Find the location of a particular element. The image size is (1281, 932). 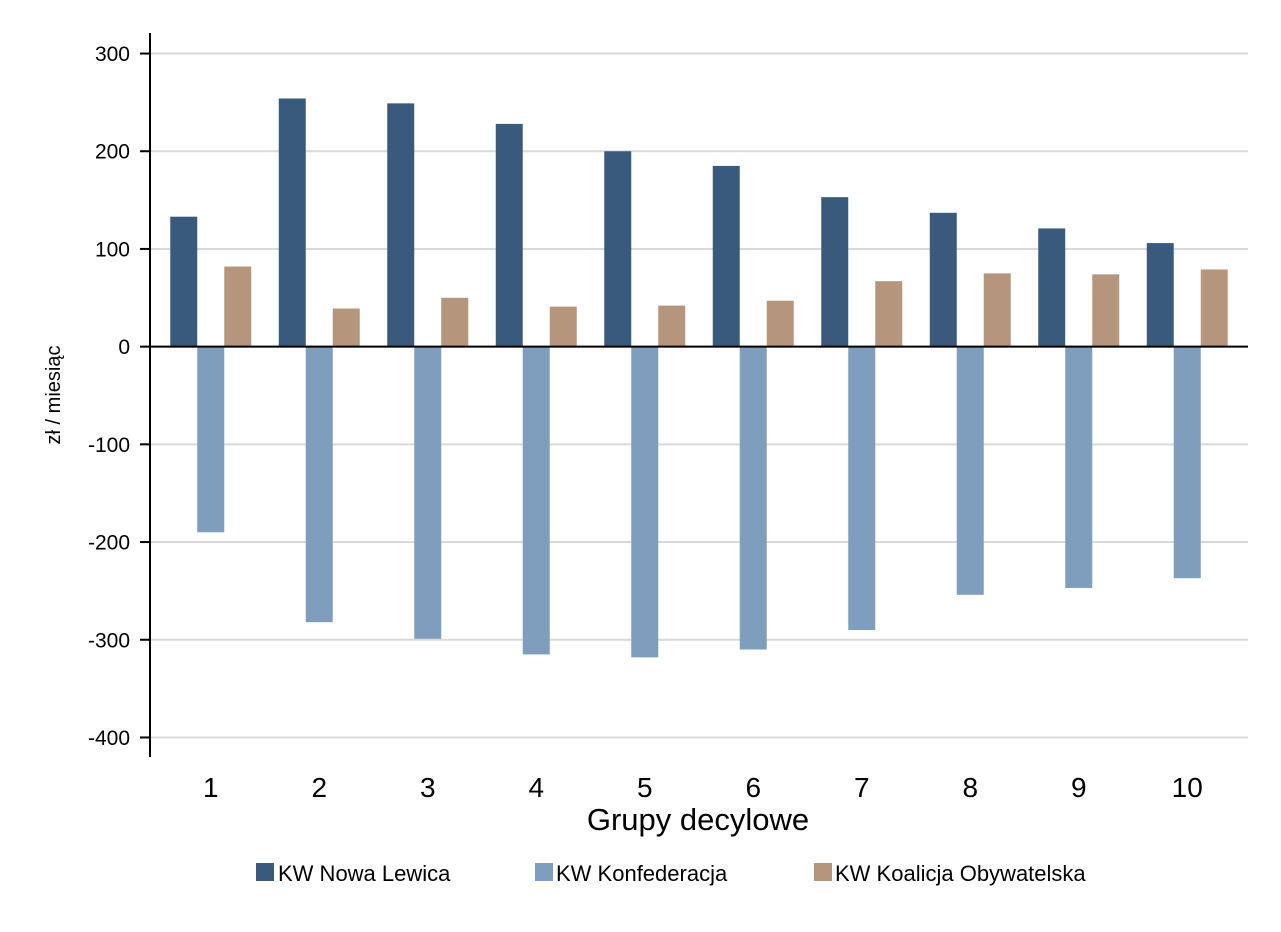

y-tick-label-minus-400: -400 is located at coordinates (109, 738).